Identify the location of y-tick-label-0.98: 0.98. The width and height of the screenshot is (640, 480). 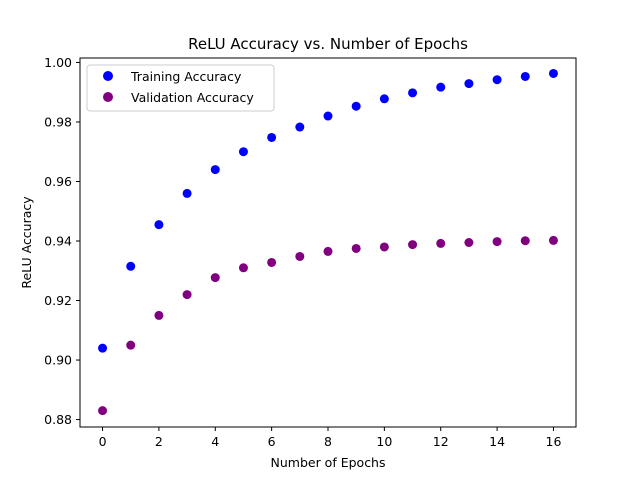
(58, 121).